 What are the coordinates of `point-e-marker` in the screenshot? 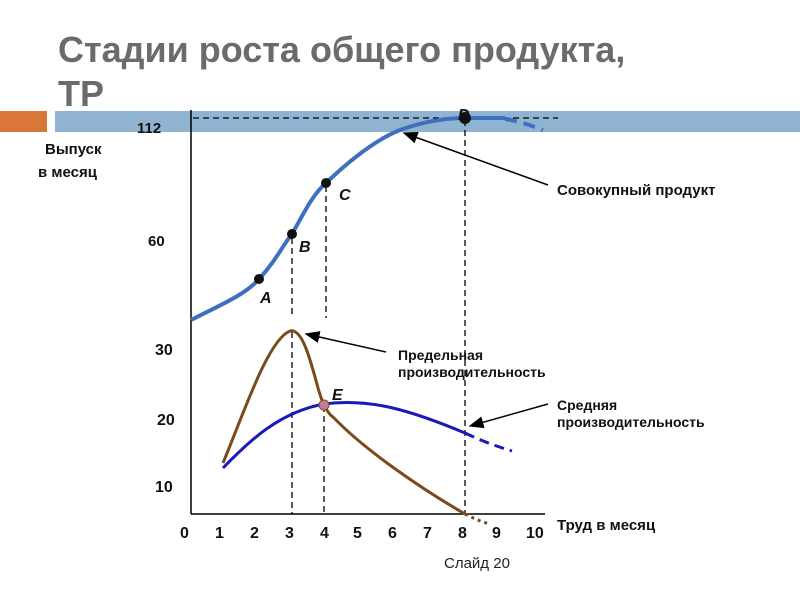 It's located at (324, 405).